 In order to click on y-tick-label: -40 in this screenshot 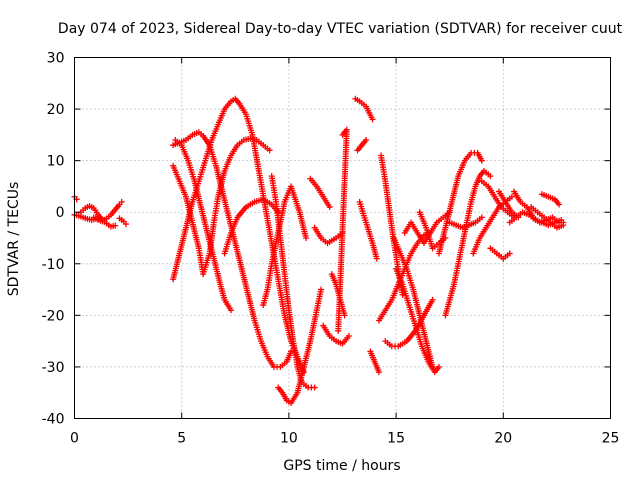, I will do `click(53, 420)`.